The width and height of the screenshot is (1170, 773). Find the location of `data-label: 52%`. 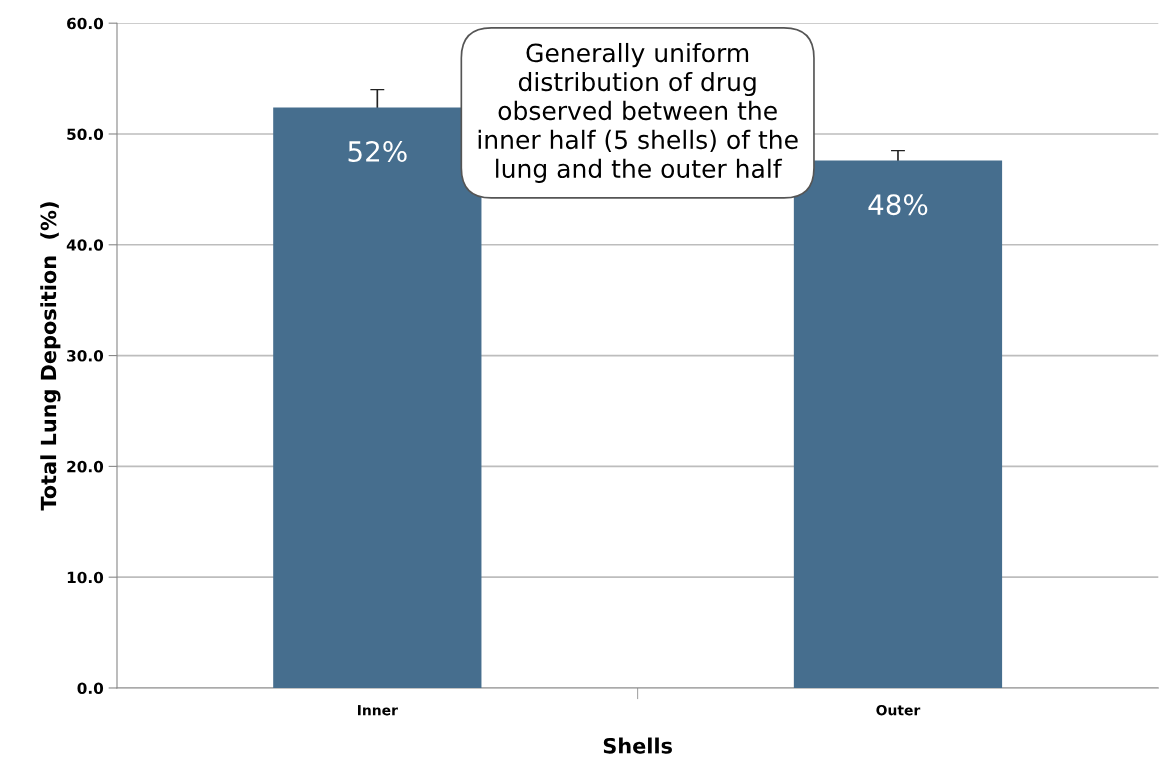

data-label: 52% is located at coordinates (377, 151).